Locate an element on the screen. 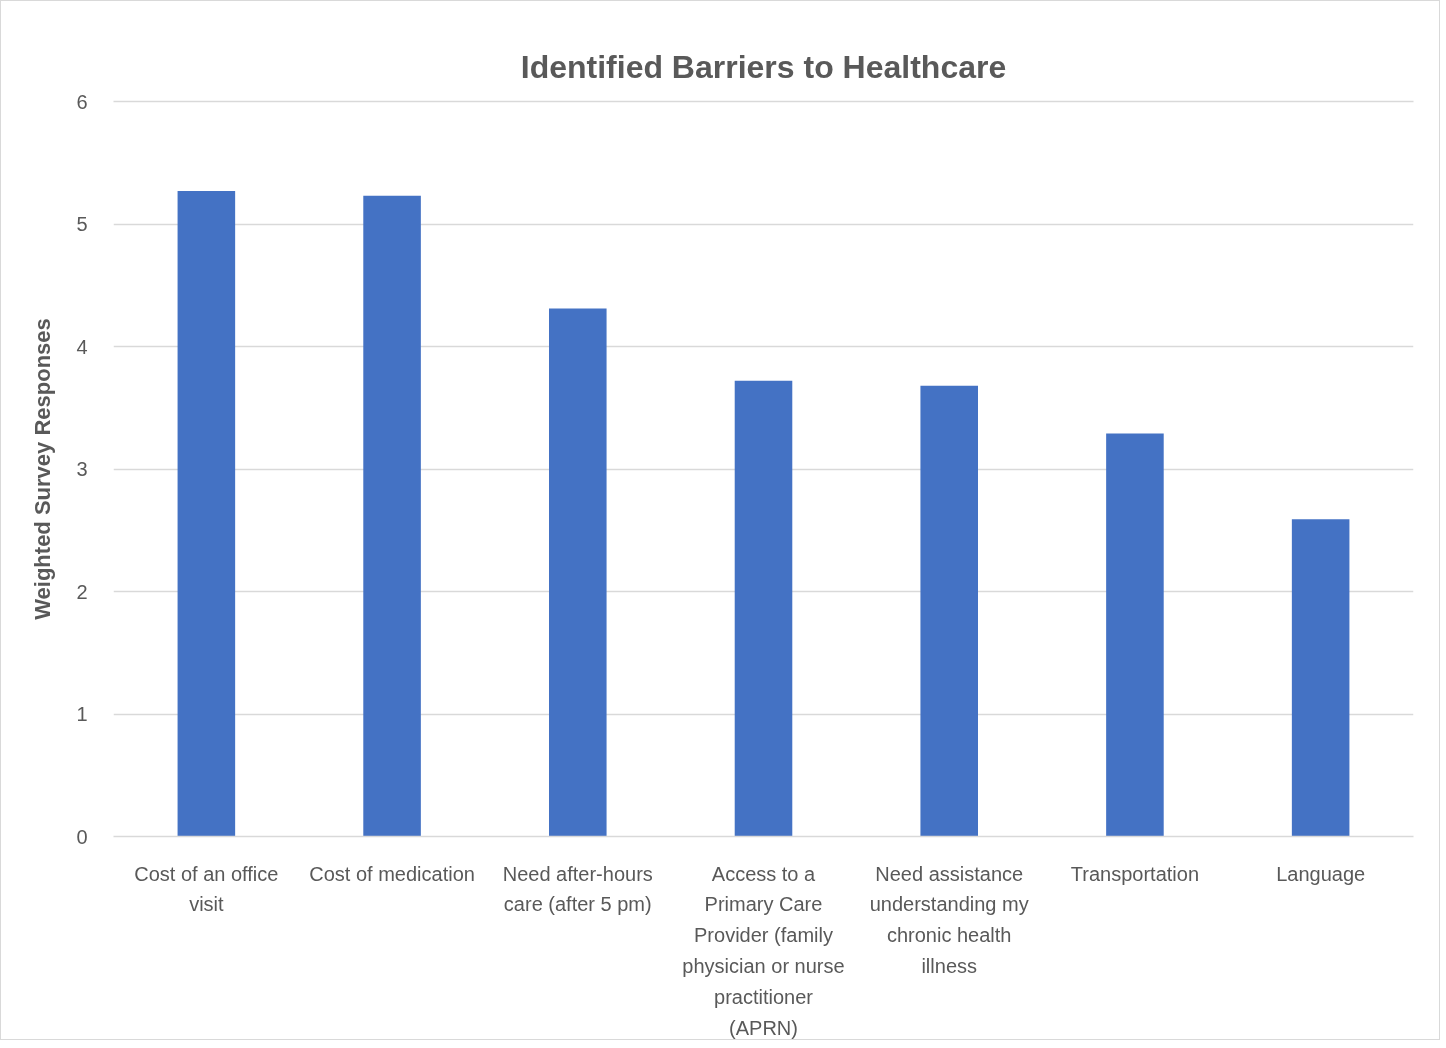 Image resolution: width=1446 pixels, height=1048 pixels. x-tick-label: Need after-hours care (after 5 pm) is located at coordinates (577, 889).